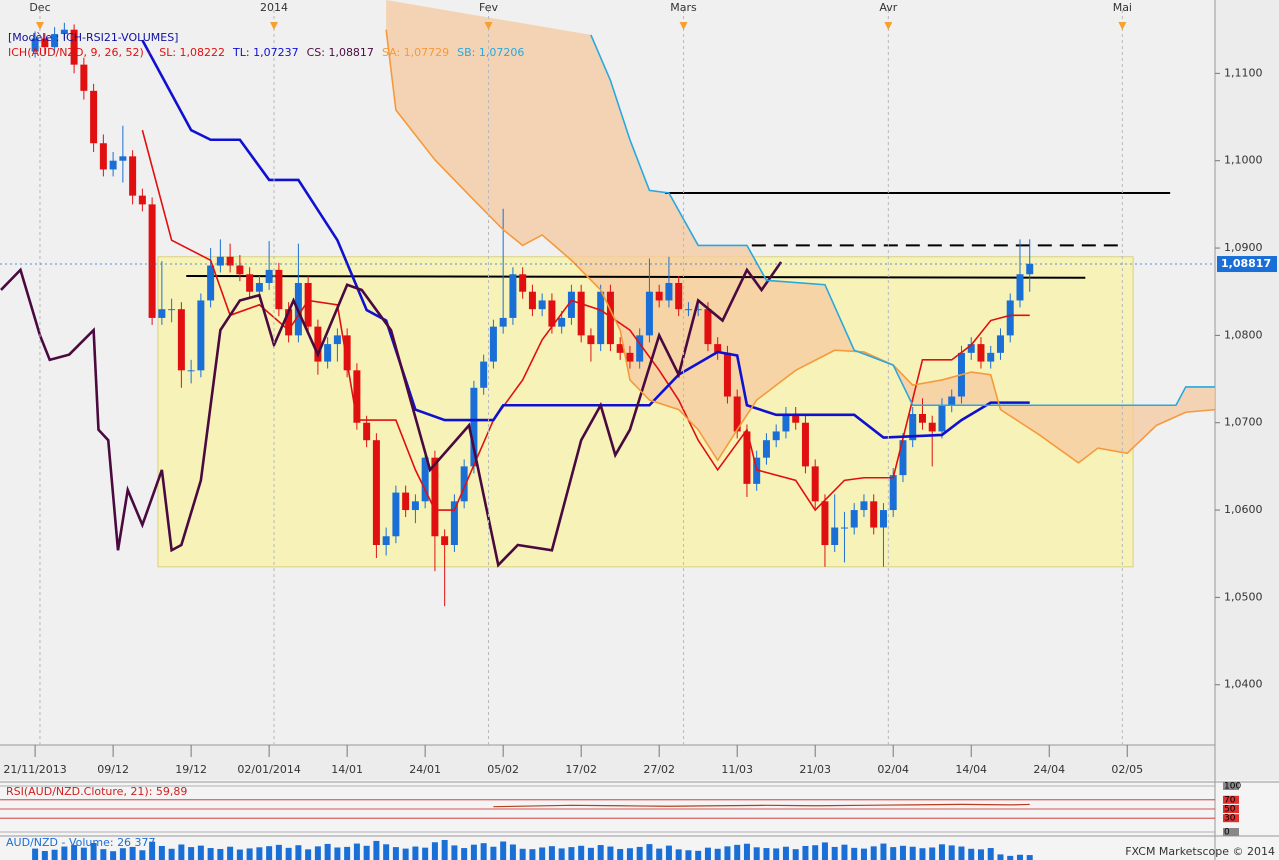 Image resolution: width=1279 pixels, height=860 pixels. What do you see at coordinates (1243, 684) in the screenshot?
I see `y-tick-label: 1,0400` at bounding box center [1243, 684].